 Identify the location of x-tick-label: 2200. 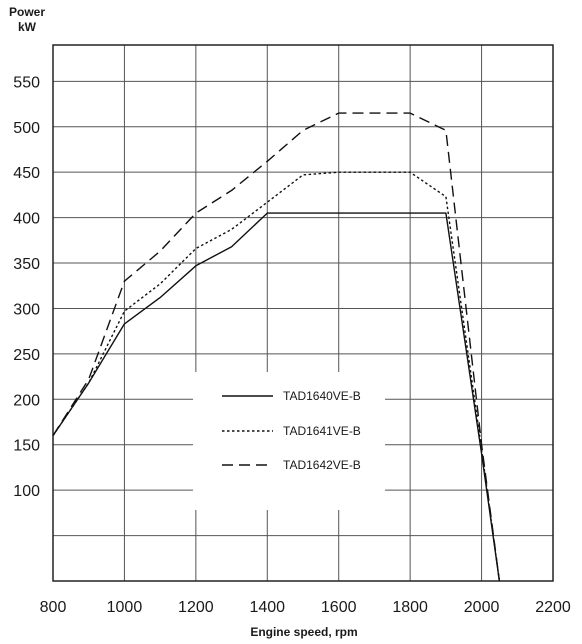
(553, 607).